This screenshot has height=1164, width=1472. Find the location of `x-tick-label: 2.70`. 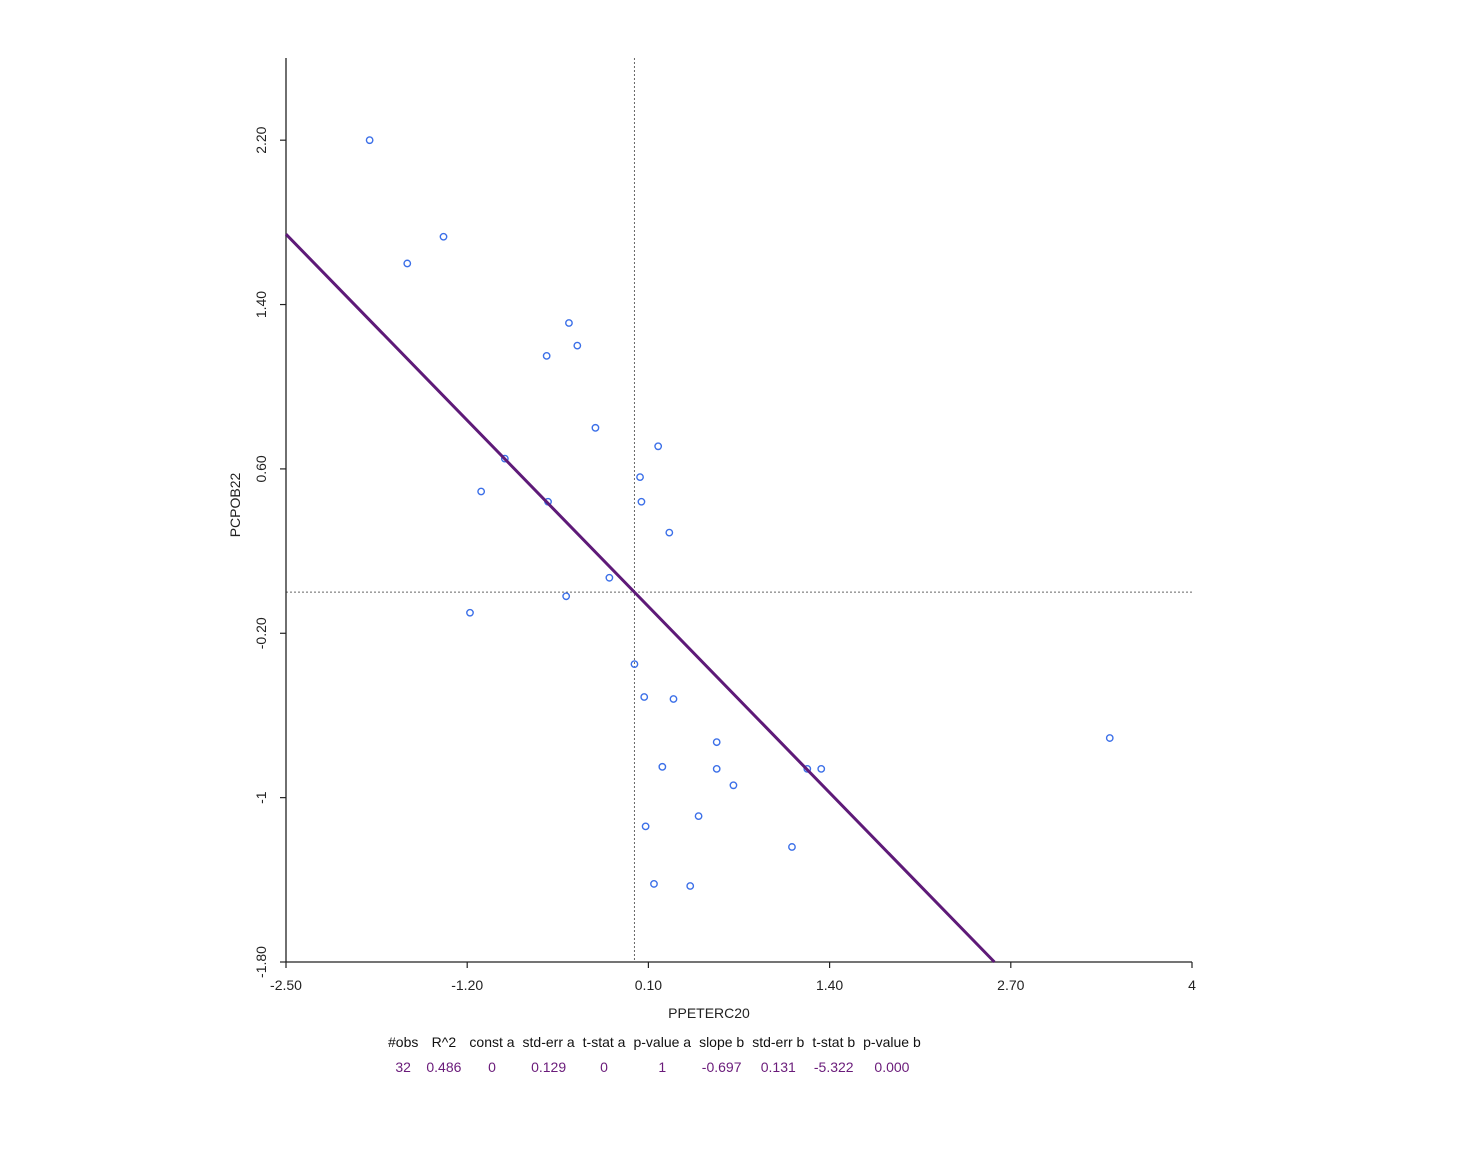

x-tick-label: 2.70 is located at coordinates (1010, 985).